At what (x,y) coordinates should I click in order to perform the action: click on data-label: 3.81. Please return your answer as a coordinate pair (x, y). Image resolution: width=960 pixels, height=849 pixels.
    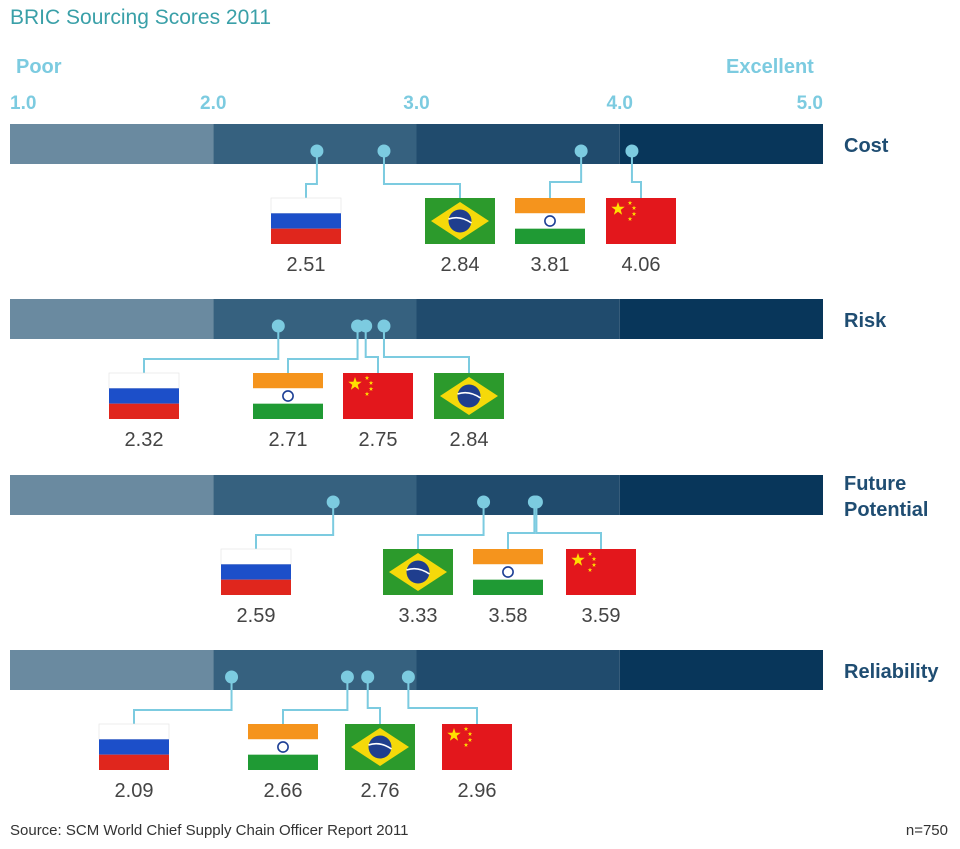
    Looking at the image, I should click on (550, 265).